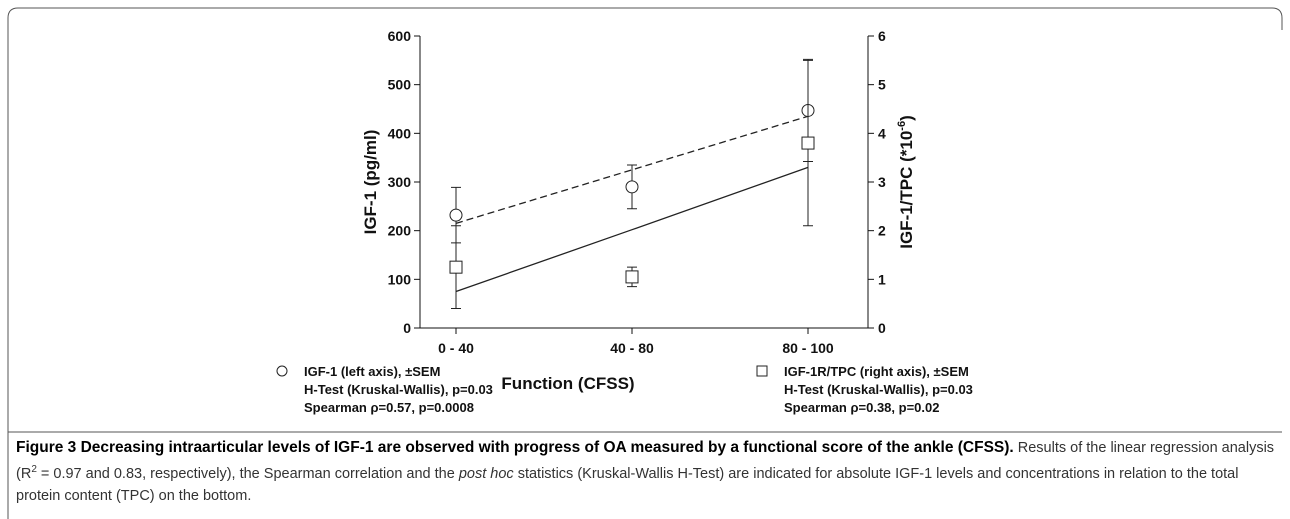 The image size is (1290, 519). I want to click on legend-label: IGF-1 (left axis), ±SEM, so click(372, 371).